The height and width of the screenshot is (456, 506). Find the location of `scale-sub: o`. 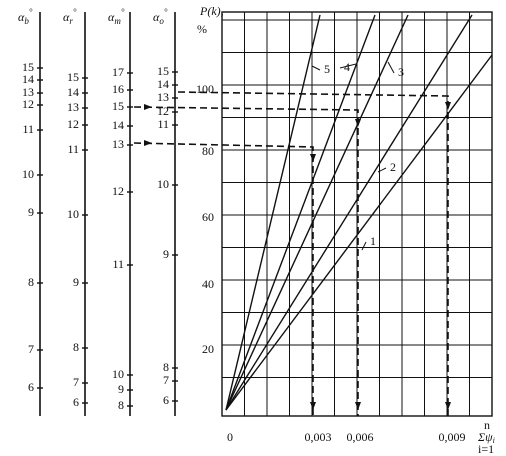

scale-sub: o is located at coordinates (161, 21).